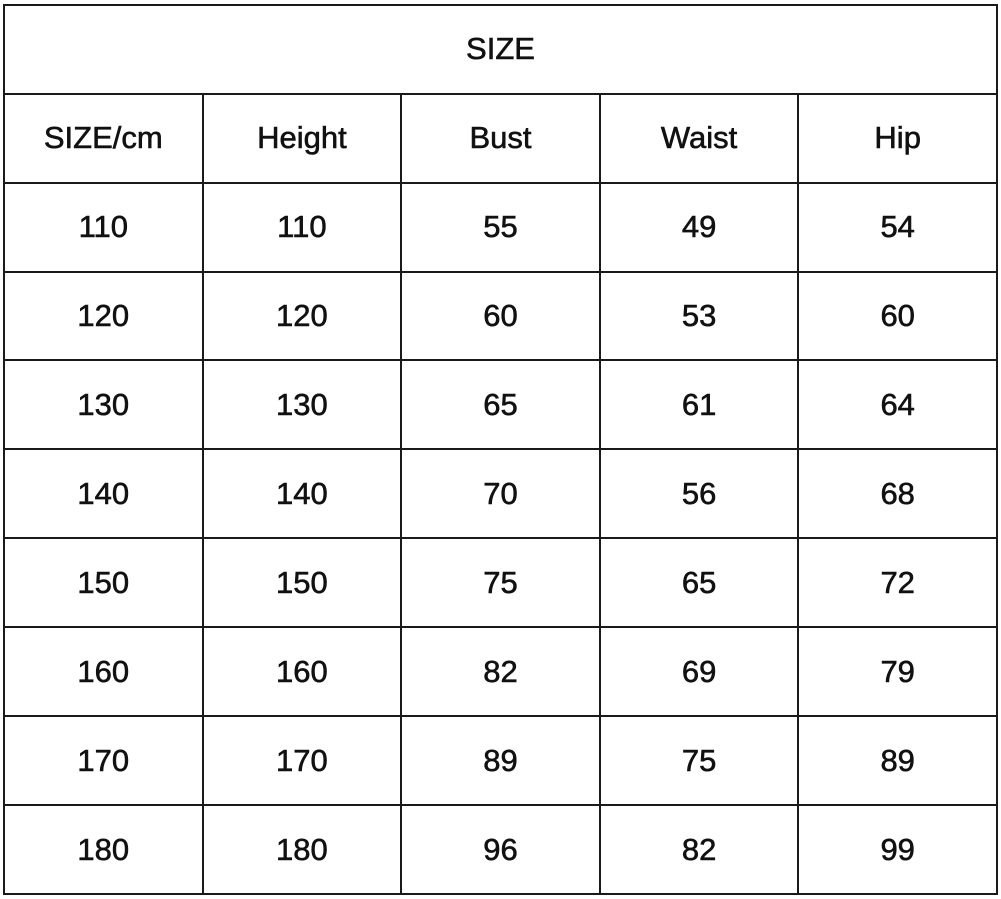  I want to click on cell-hip: 60, so click(897, 316).